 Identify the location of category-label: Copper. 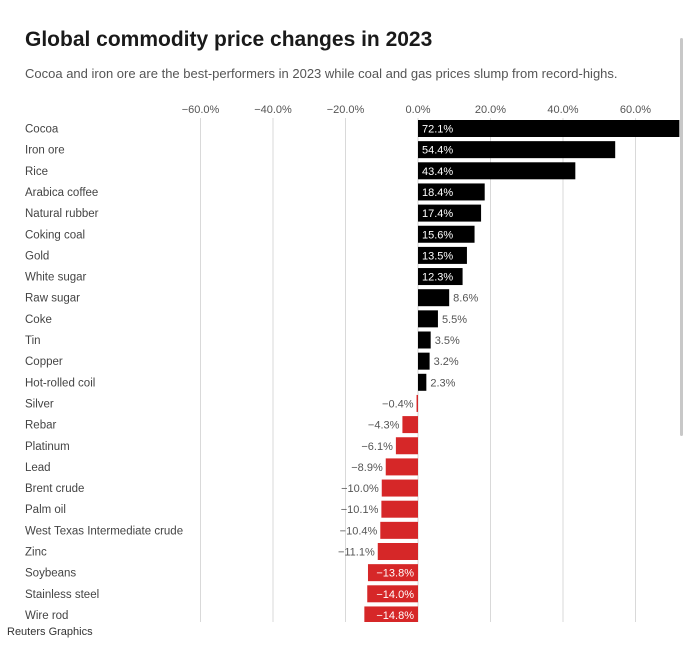
(44, 362).